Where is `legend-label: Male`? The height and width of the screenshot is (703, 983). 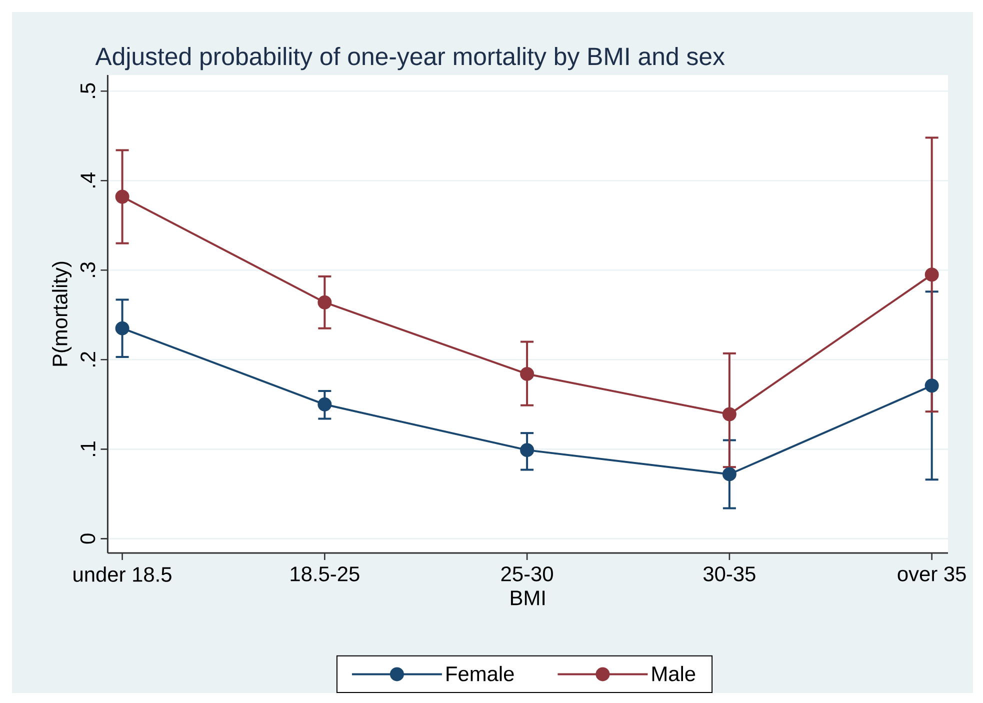 legend-label: Male is located at coordinates (674, 674).